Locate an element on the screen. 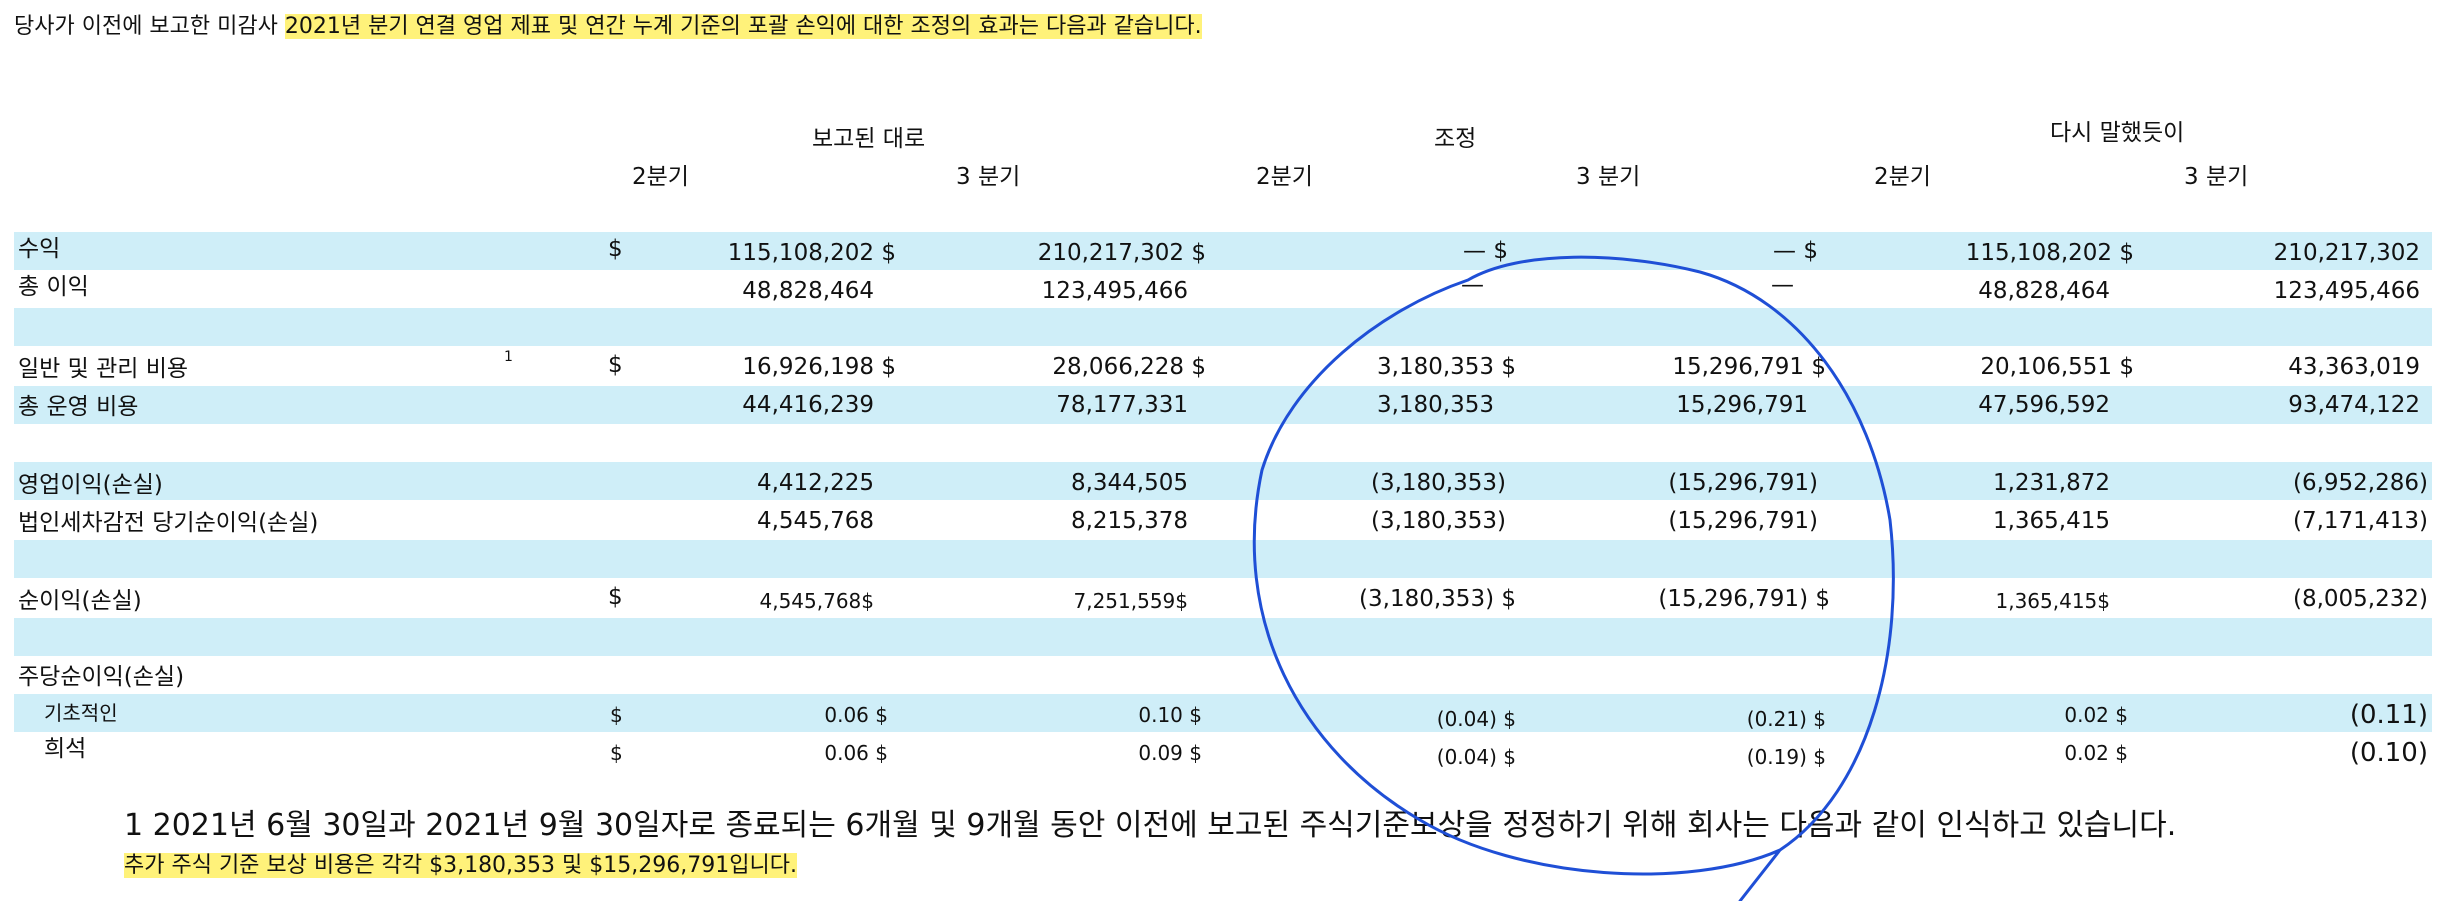 This screenshot has height=901, width=2446. cell: (0.10) is located at coordinates (2388, 753).